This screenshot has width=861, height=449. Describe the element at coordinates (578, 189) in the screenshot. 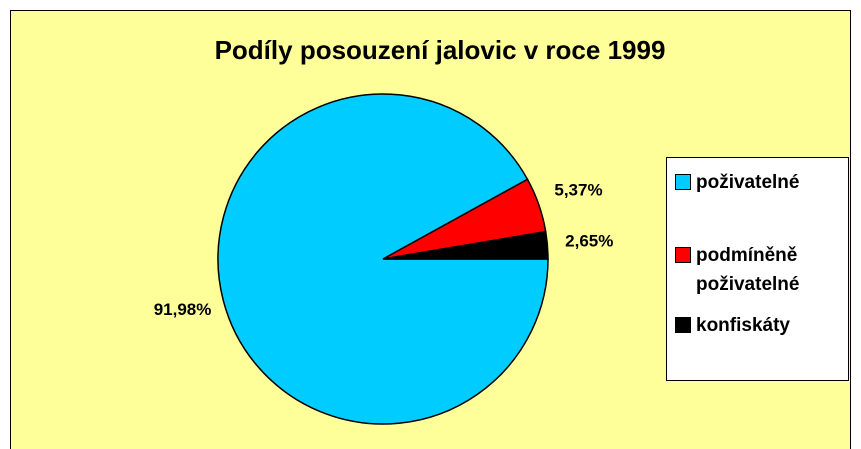

I see `data-label: 5,37%` at that location.